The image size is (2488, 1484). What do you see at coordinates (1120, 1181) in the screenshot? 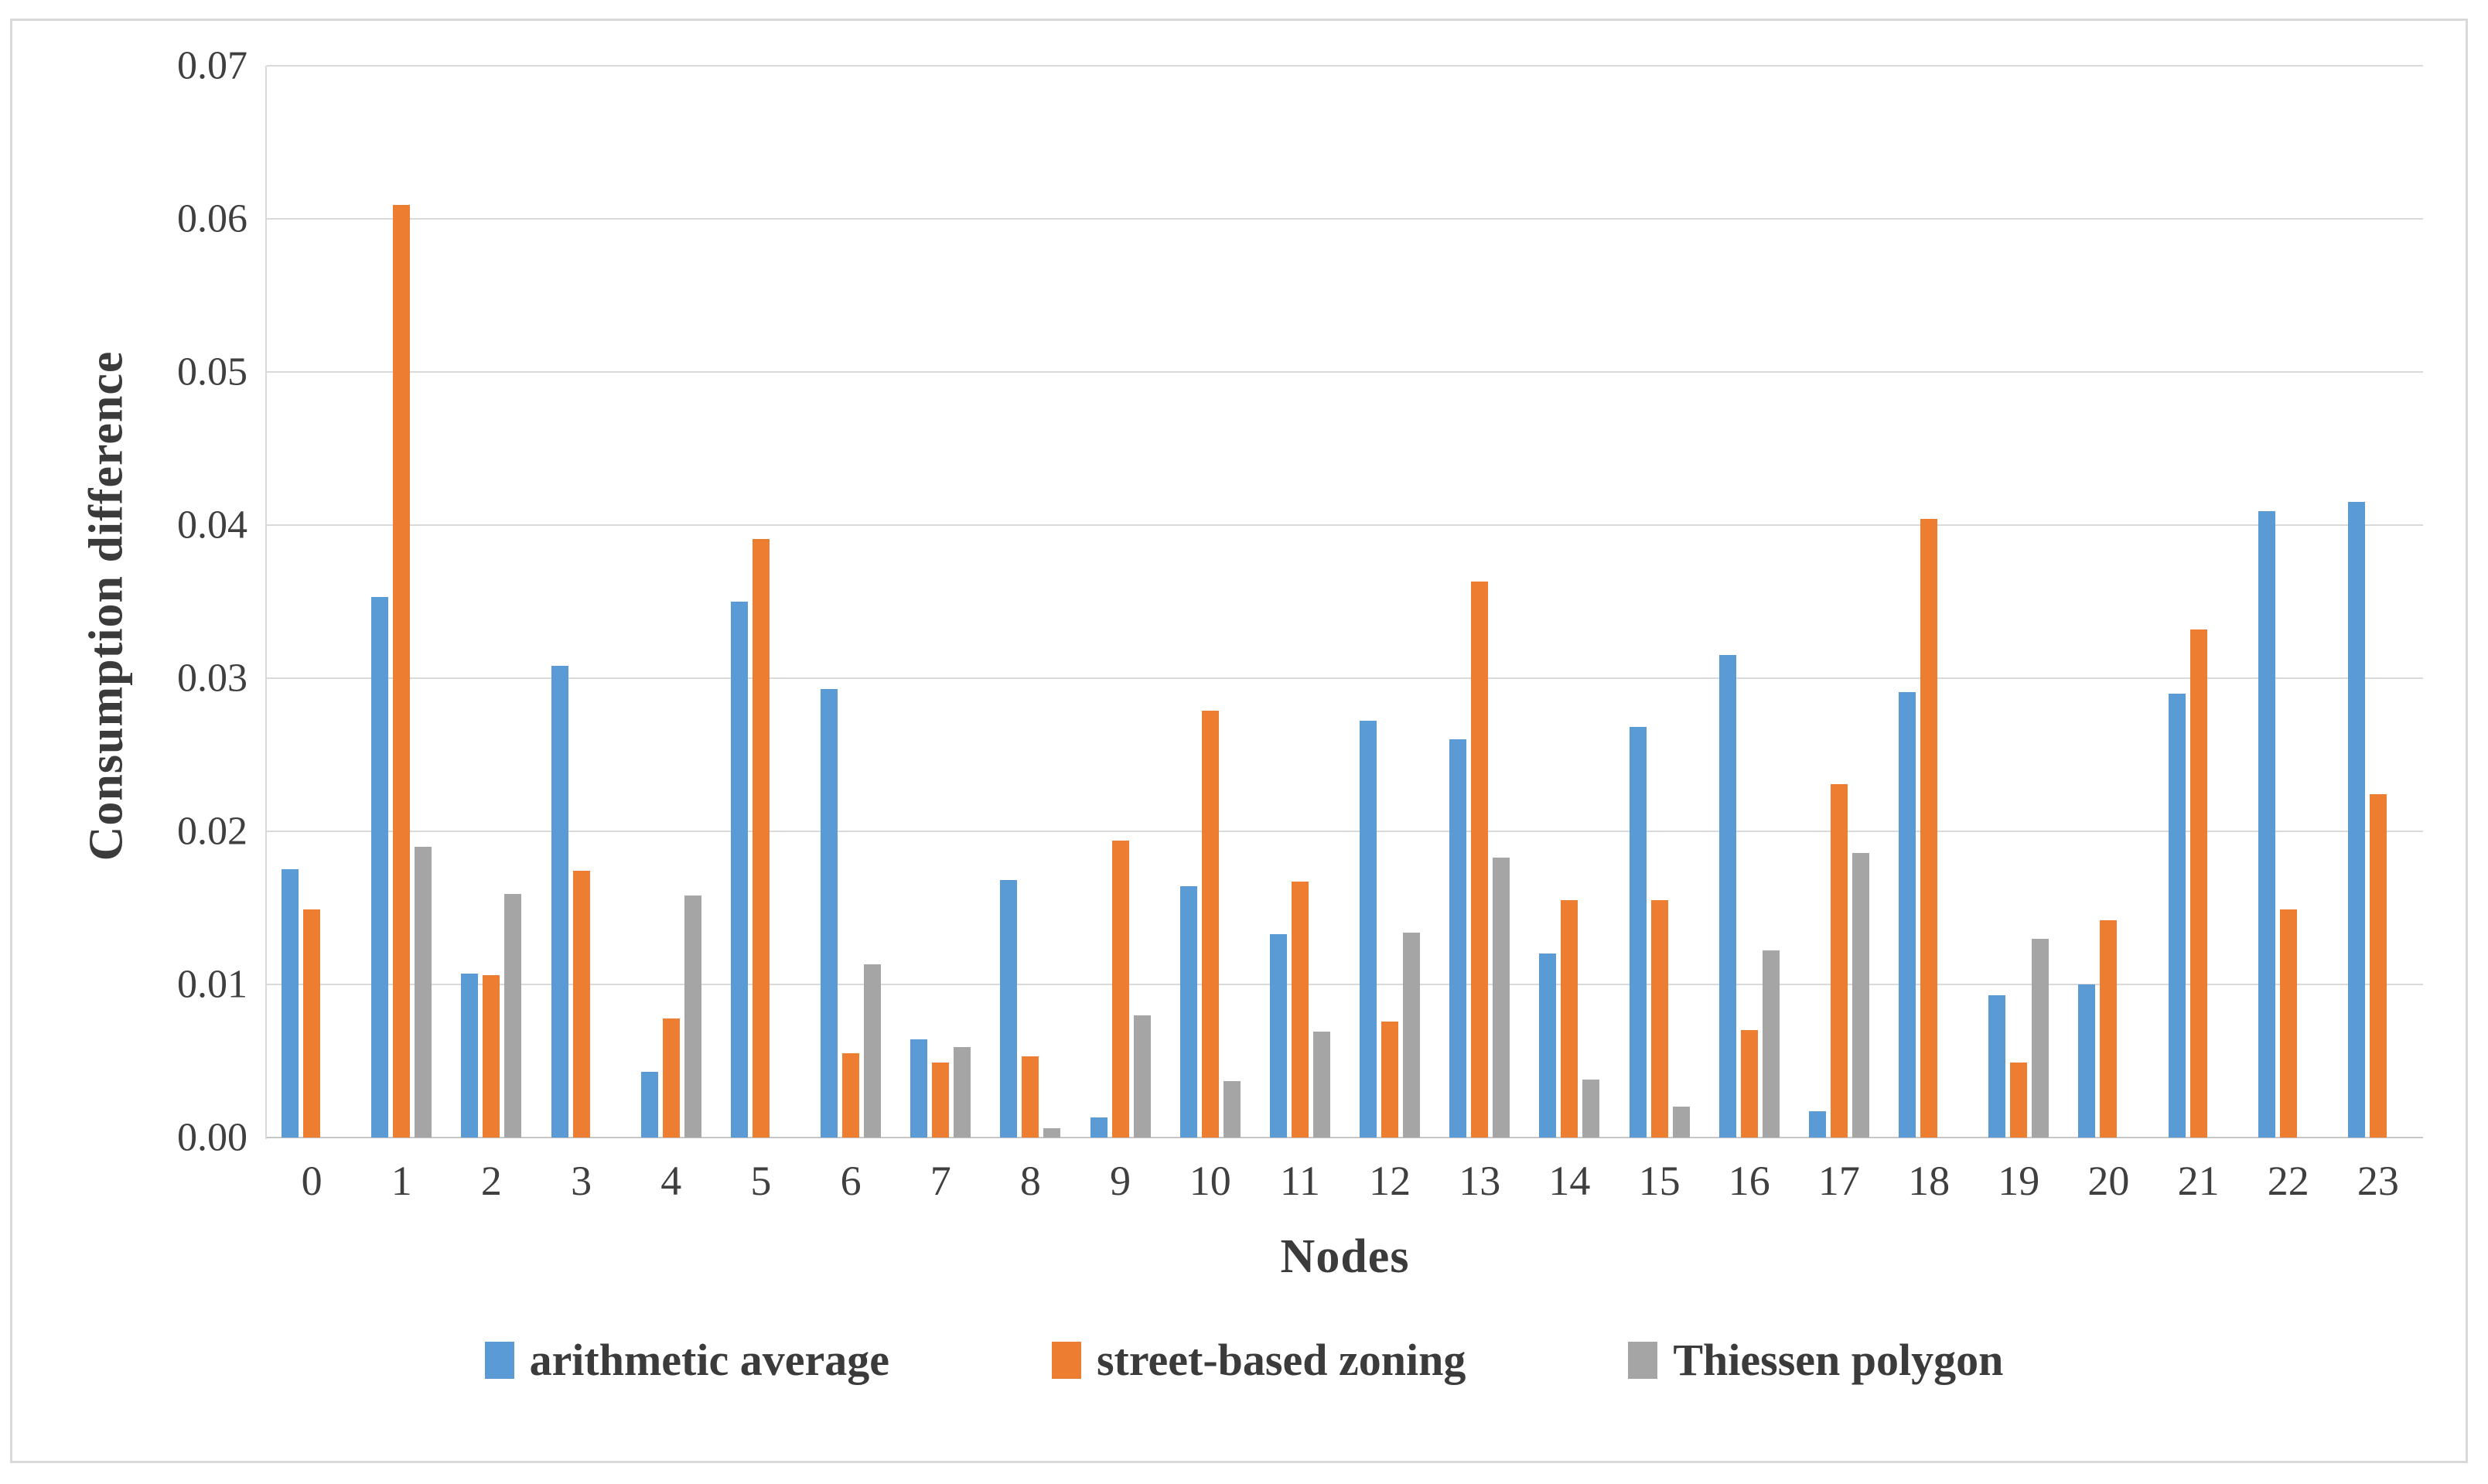
I see `x-tick-label-9: 9` at bounding box center [1120, 1181].